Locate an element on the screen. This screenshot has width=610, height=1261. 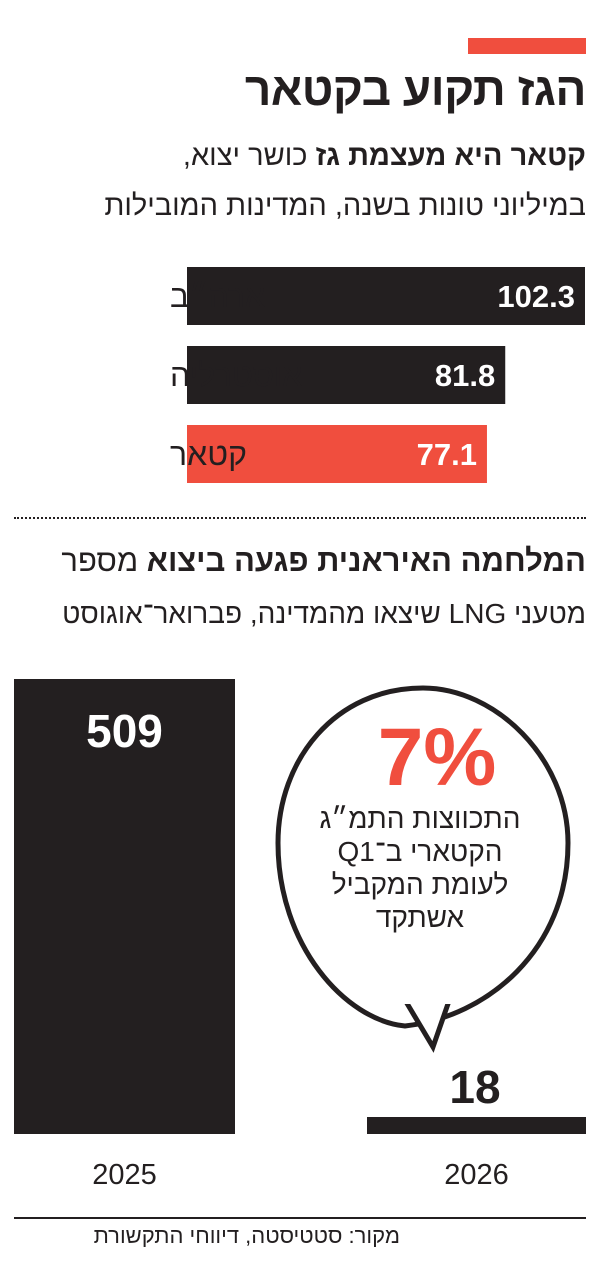
callout-value: 7% is located at coordinates (437, 757).